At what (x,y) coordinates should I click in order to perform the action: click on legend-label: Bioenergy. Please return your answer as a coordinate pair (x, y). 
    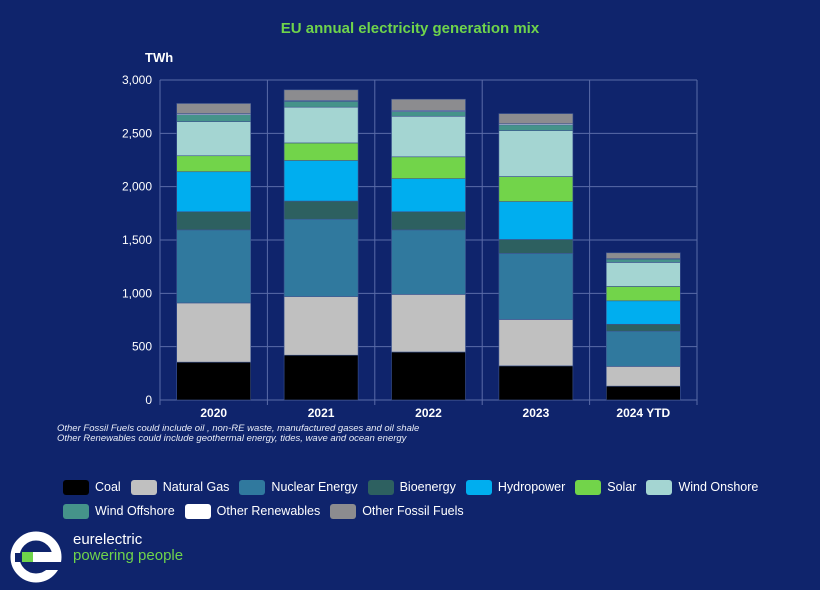
    Looking at the image, I should click on (427, 487).